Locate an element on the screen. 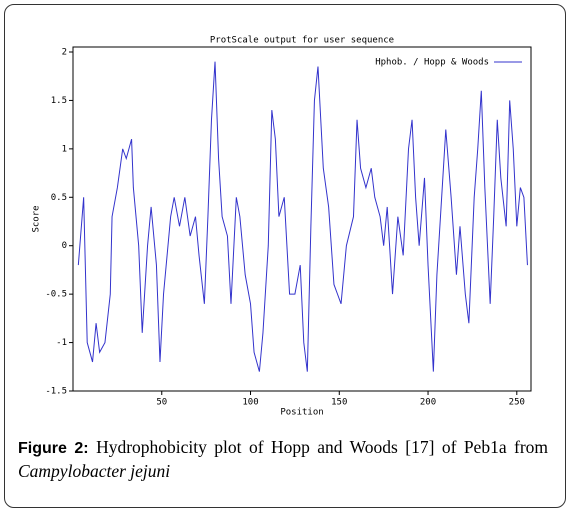 The width and height of the screenshot is (572, 526). caption-species: Campylobacter jejuni is located at coordinates (94, 471).